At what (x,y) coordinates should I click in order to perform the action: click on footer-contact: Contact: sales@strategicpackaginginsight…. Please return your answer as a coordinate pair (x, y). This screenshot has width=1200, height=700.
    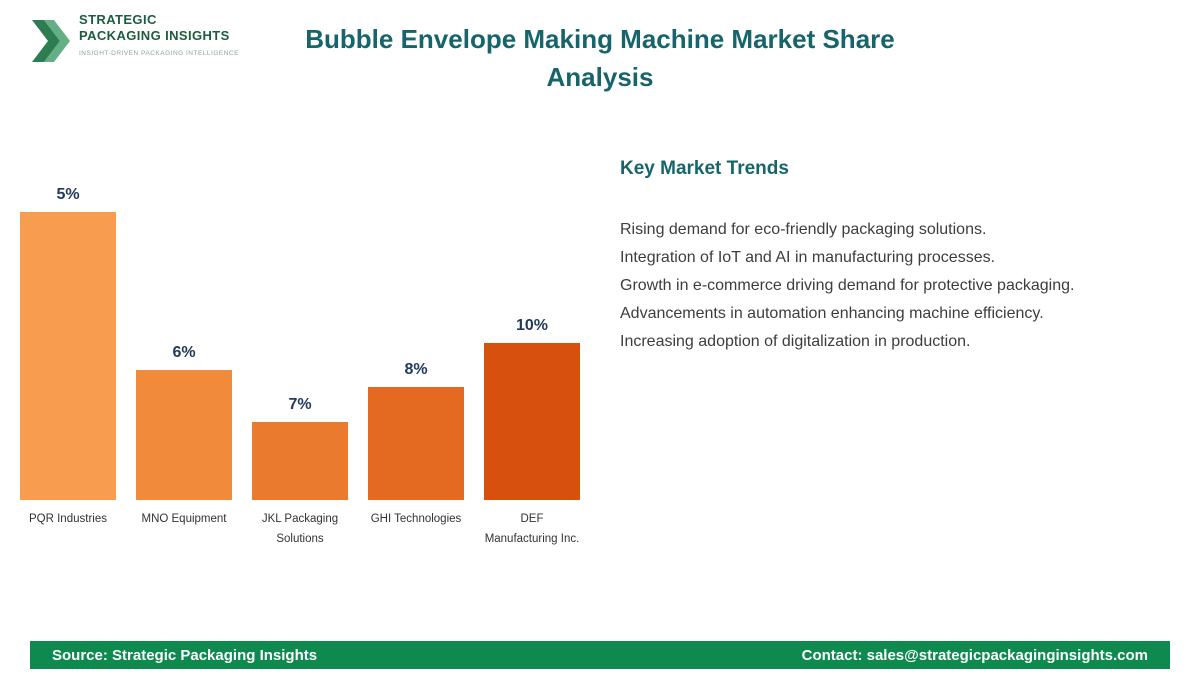
    Looking at the image, I should click on (974, 655).